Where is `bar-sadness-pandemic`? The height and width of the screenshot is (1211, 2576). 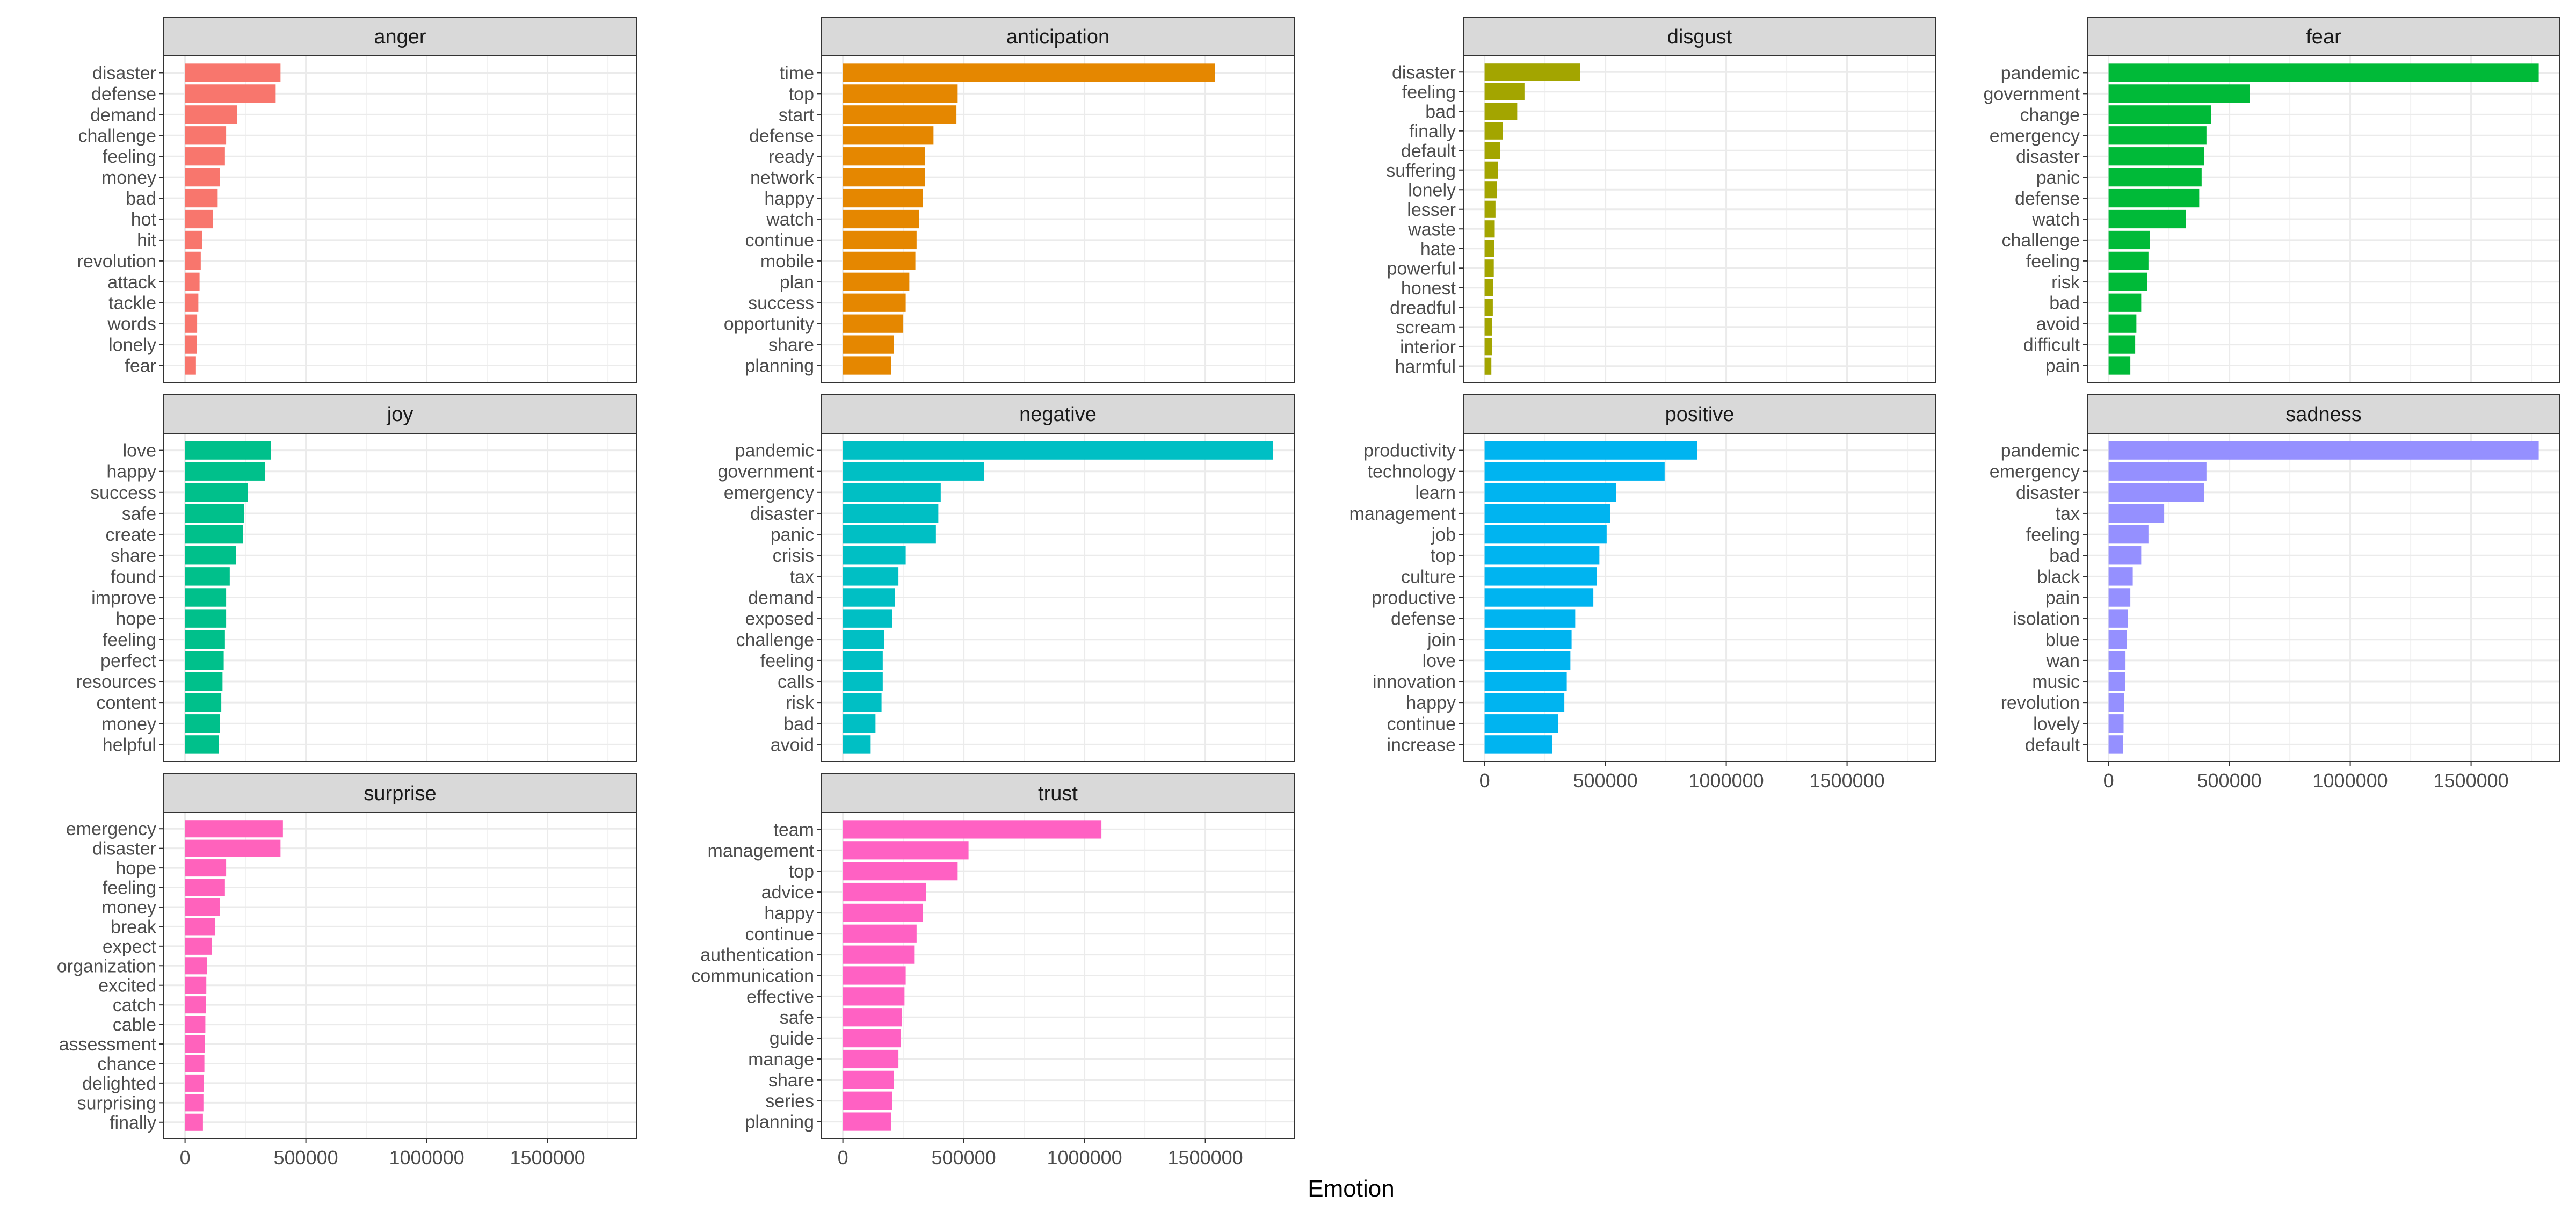
bar-sadness-pandemic is located at coordinates (2323, 450).